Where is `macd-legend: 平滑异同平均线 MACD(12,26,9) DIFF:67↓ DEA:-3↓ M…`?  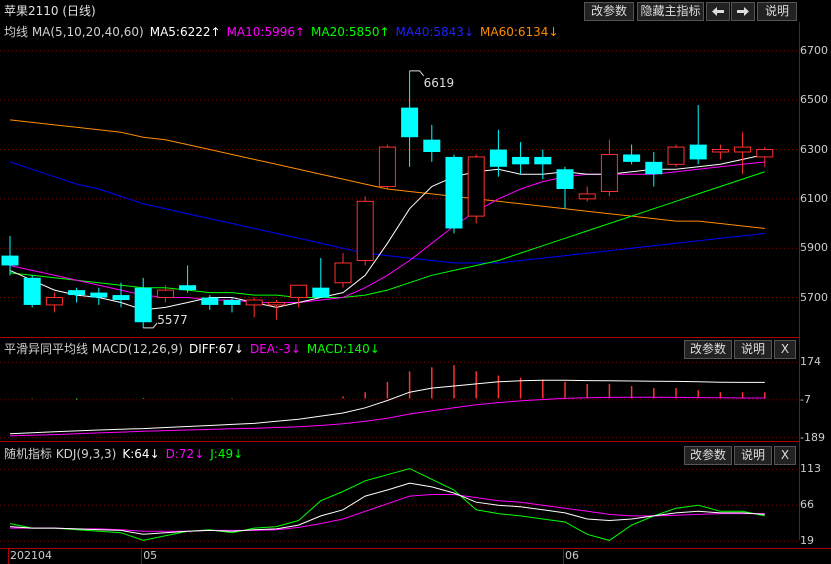 macd-legend: 平滑异同平均线 MACD(12,26,9) DIFF:67↓ DEA:-3↓ M… is located at coordinates (195, 348).